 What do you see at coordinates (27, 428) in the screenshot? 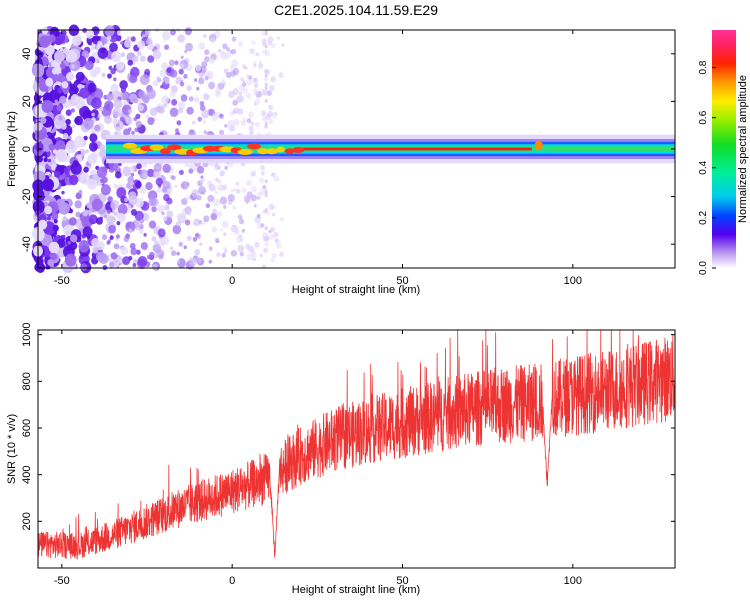
I see `y-tick-label: 600` at bounding box center [27, 428].